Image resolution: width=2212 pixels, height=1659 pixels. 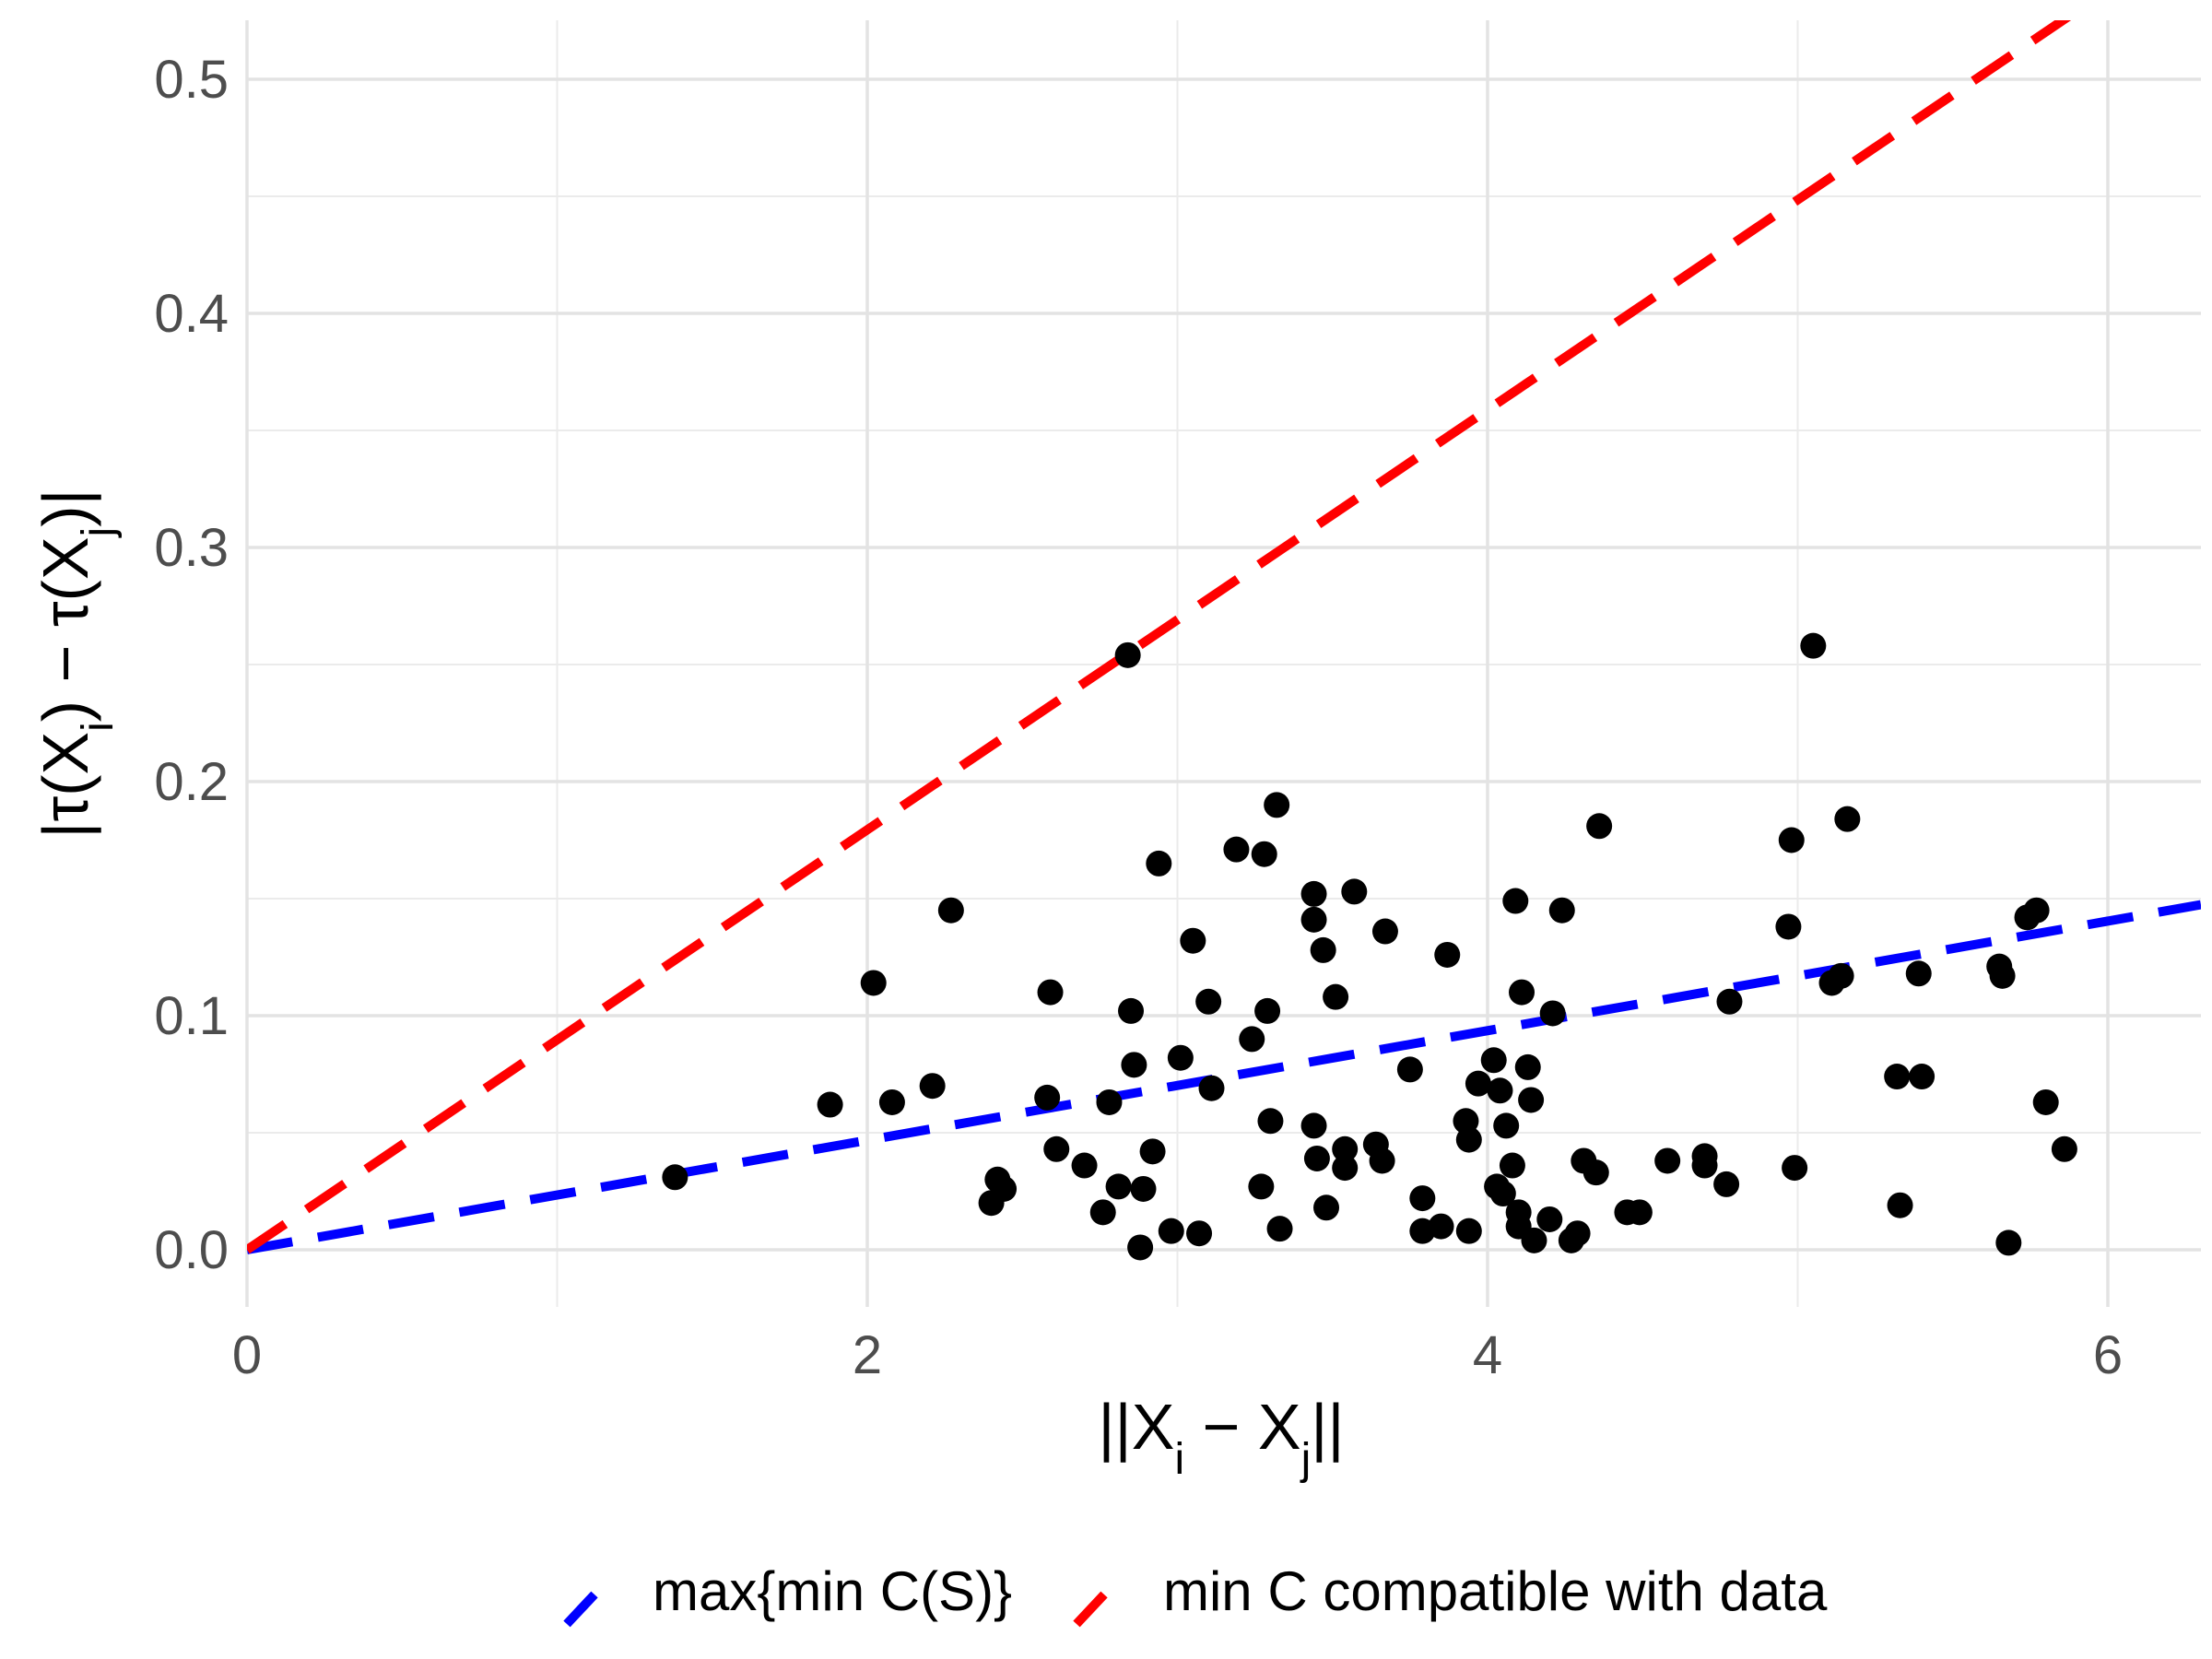 What do you see at coordinates (1177, 1355) in the screenshot?
I see `x-axis-ticks: 0 2 4 6` at bounding box center [1177, 1355].